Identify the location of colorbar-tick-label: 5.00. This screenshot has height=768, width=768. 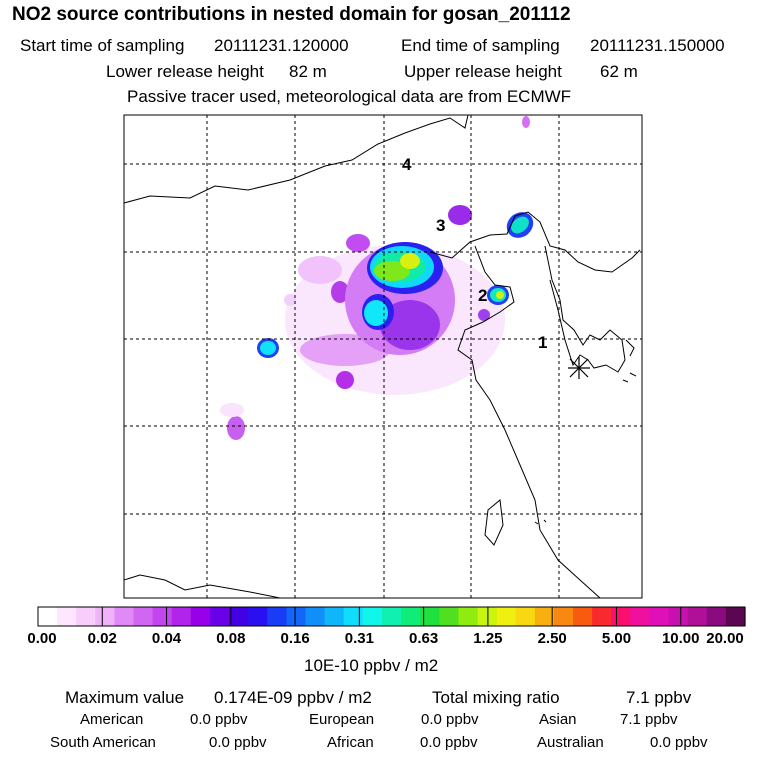
(616, 638).